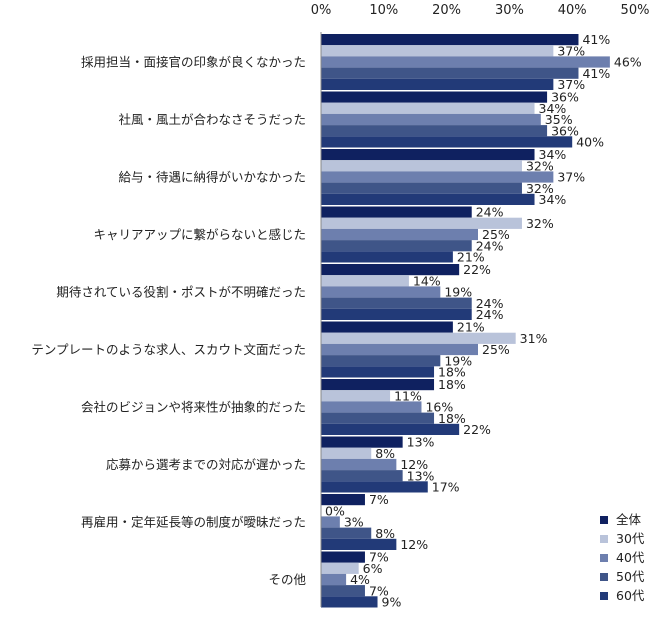 This screenshot has height=621, width=668. Describe the element at coordinates (590, 142) in the screenshot. I see `data-label: 40%` at that location.